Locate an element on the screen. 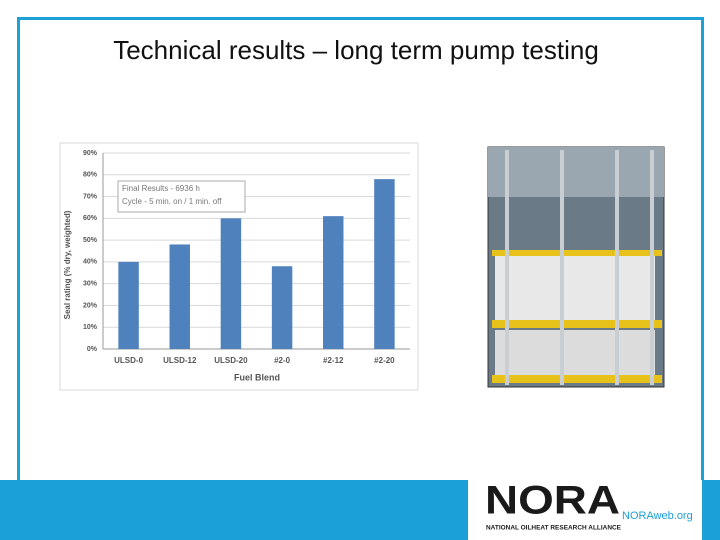 Image resolution: width=720 pixels, height=540 pixels. logo-site: NORAweb.org is located at coordinates (657, 516).